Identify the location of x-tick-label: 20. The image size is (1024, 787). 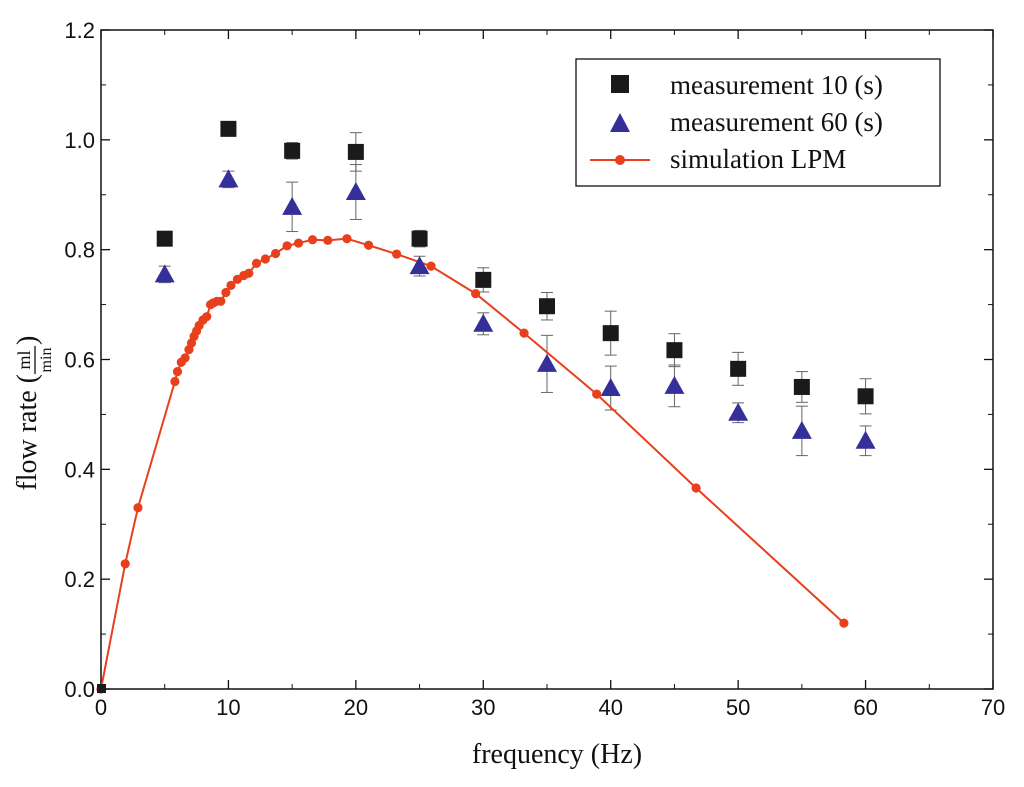
(356, 707).